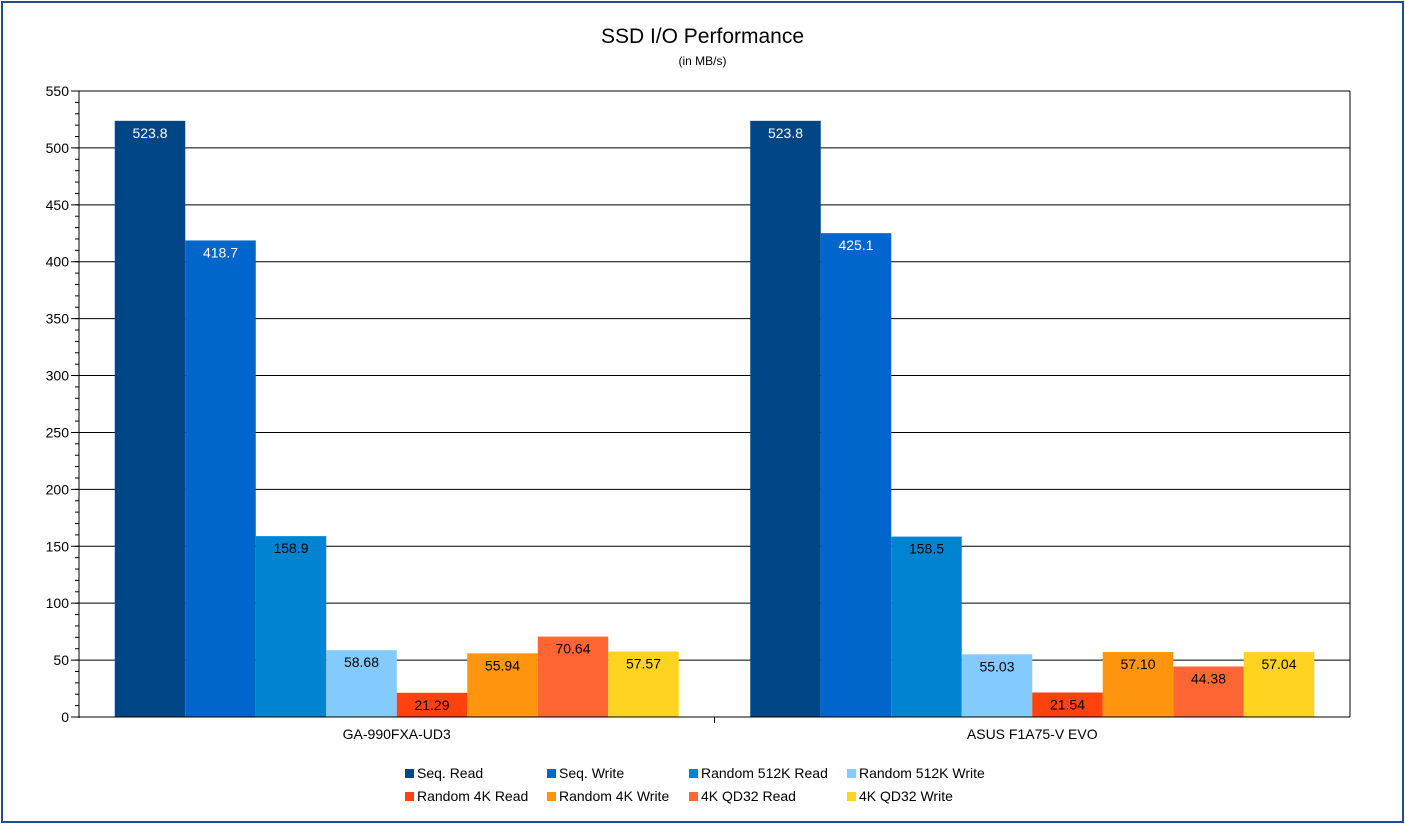 The width and height of the screenshot is (1405, 824). What do you see at coordinates (58, 603) in the screenshot?
I see `y-tick-label: 100` at bounding box center [58, 603].